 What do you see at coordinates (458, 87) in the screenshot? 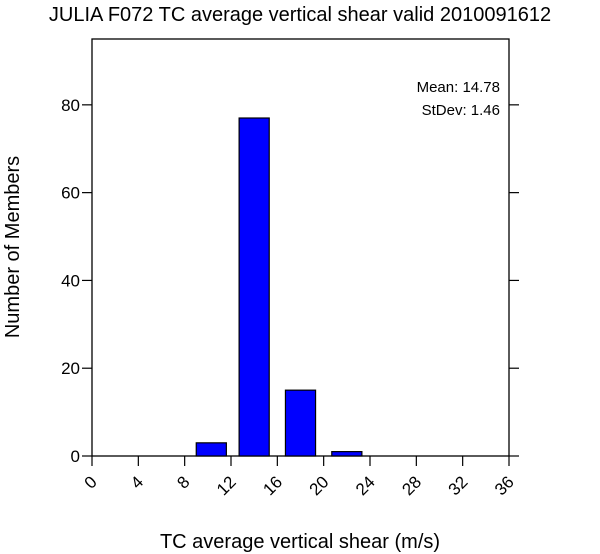
I see `mean-label: Mean: 14.78` at bounding box center [458, 87].